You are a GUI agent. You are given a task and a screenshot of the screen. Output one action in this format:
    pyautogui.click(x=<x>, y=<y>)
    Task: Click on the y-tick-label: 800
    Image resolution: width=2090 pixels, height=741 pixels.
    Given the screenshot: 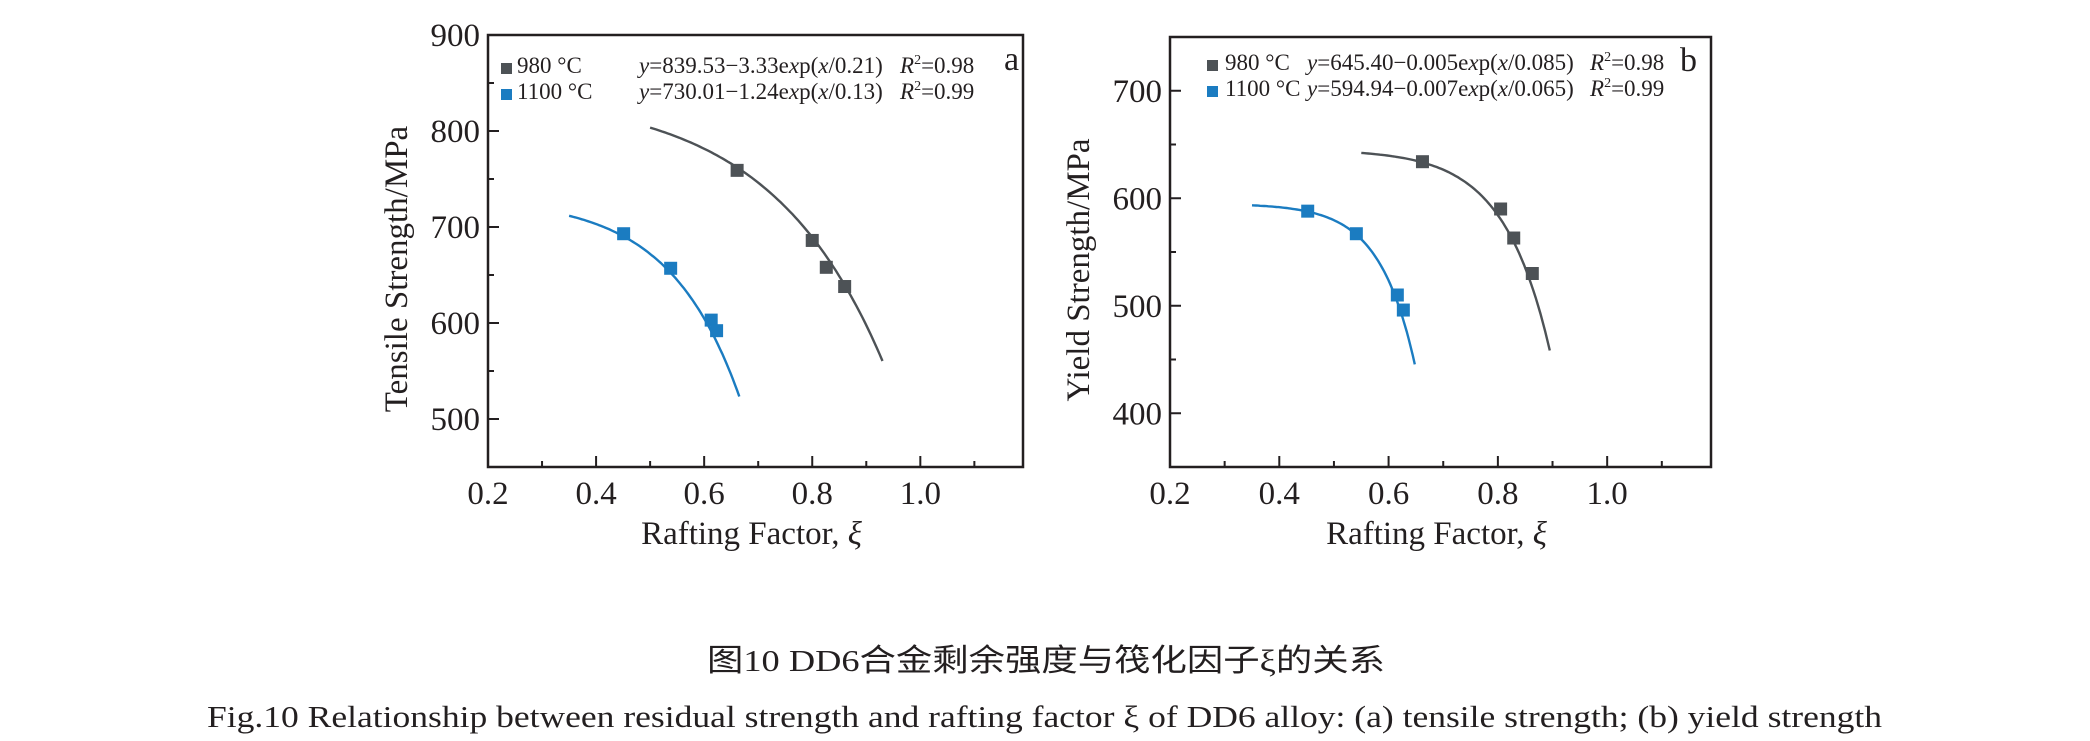 What is the action you would take?
    pyautogui.click(x=456, y=132)
    